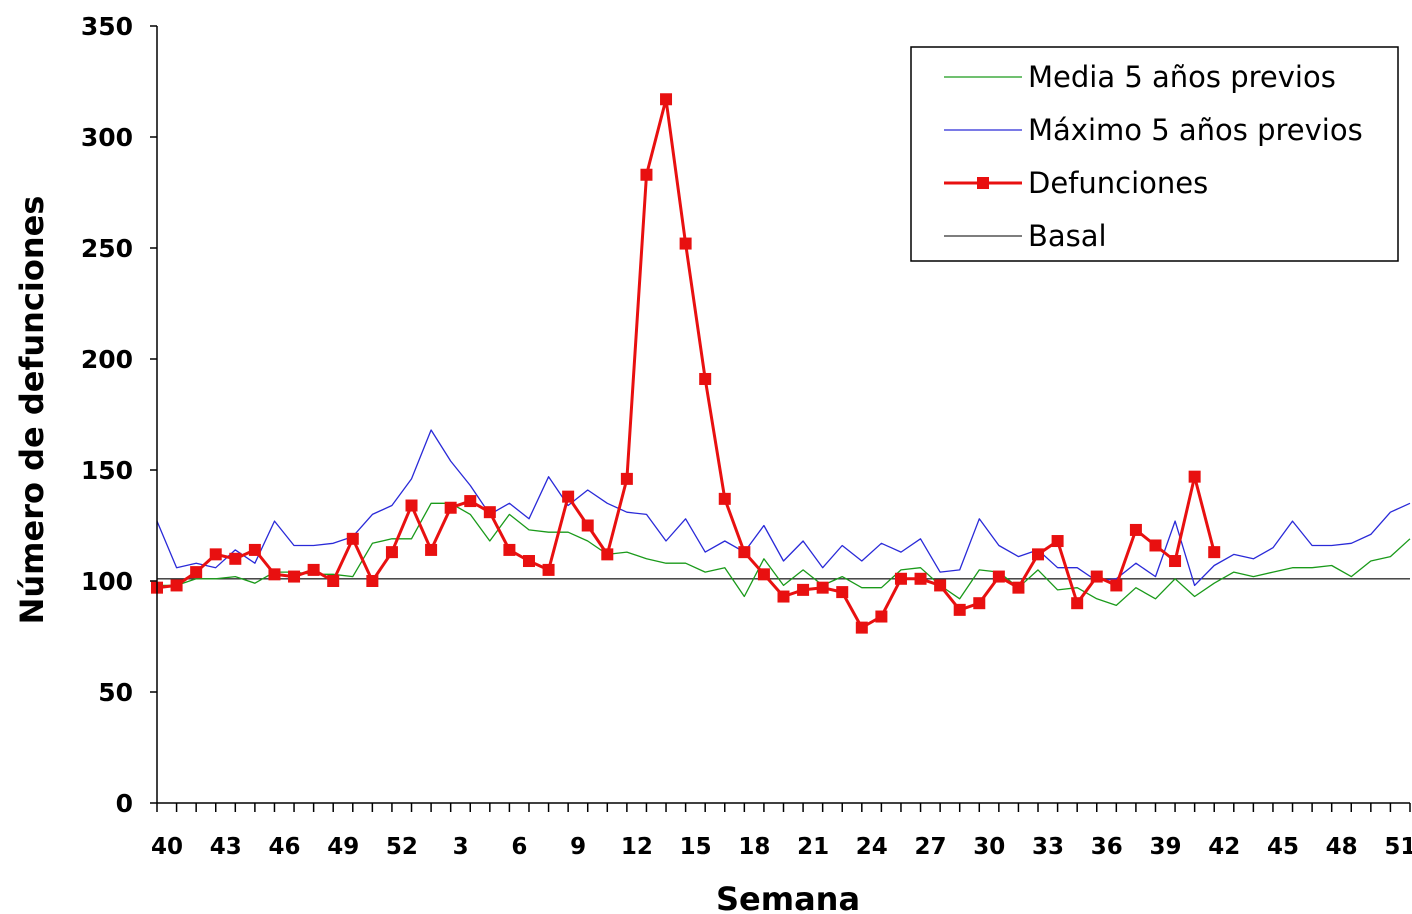 The height and width of the screenshot is (914, 1412). Describe the element at coordinates (1118, 183) in the screenshot. I see `legend-label-defunciones: Defunciones` at that location.